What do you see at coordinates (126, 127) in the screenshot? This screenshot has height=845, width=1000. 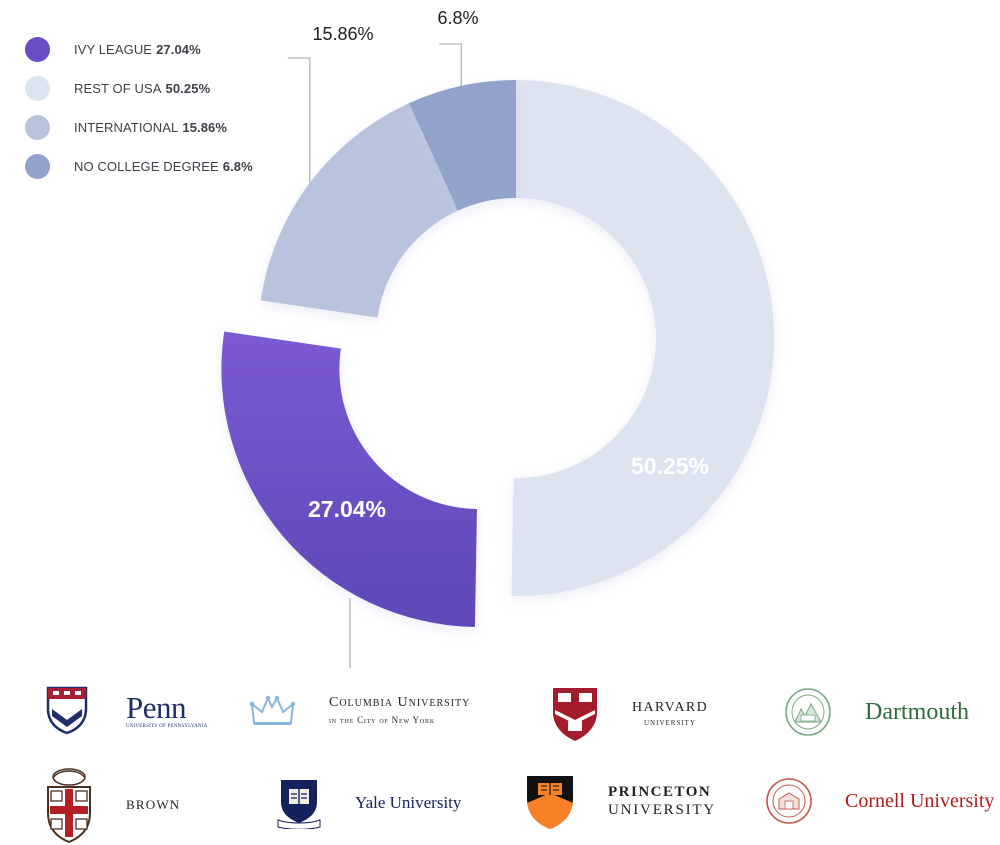 I see `legend-label-international: INTERNATIONAL` at bounding box center [126, 127].